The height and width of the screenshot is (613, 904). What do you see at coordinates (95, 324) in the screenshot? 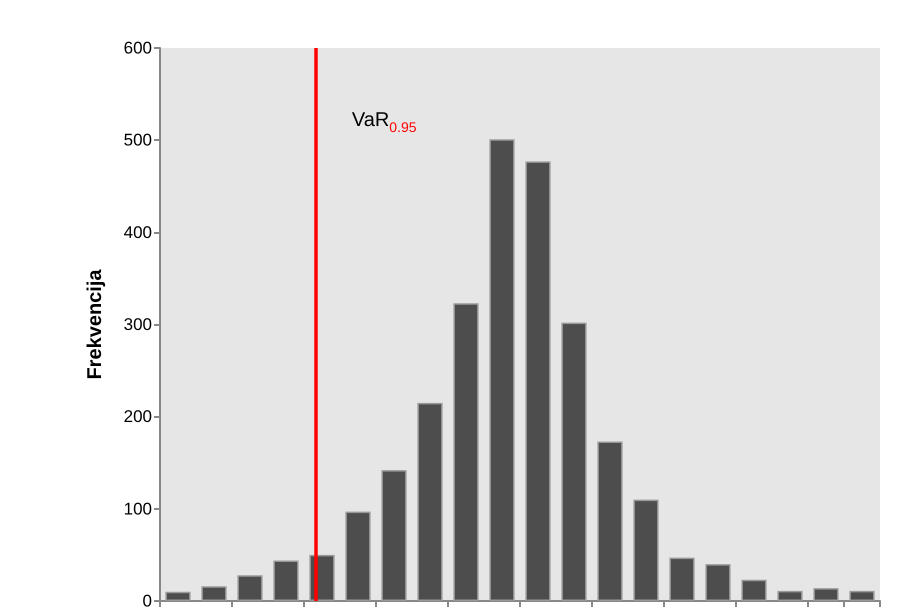
I see `y-axis-title: Frekvencija` at bounding box center [95, 324].